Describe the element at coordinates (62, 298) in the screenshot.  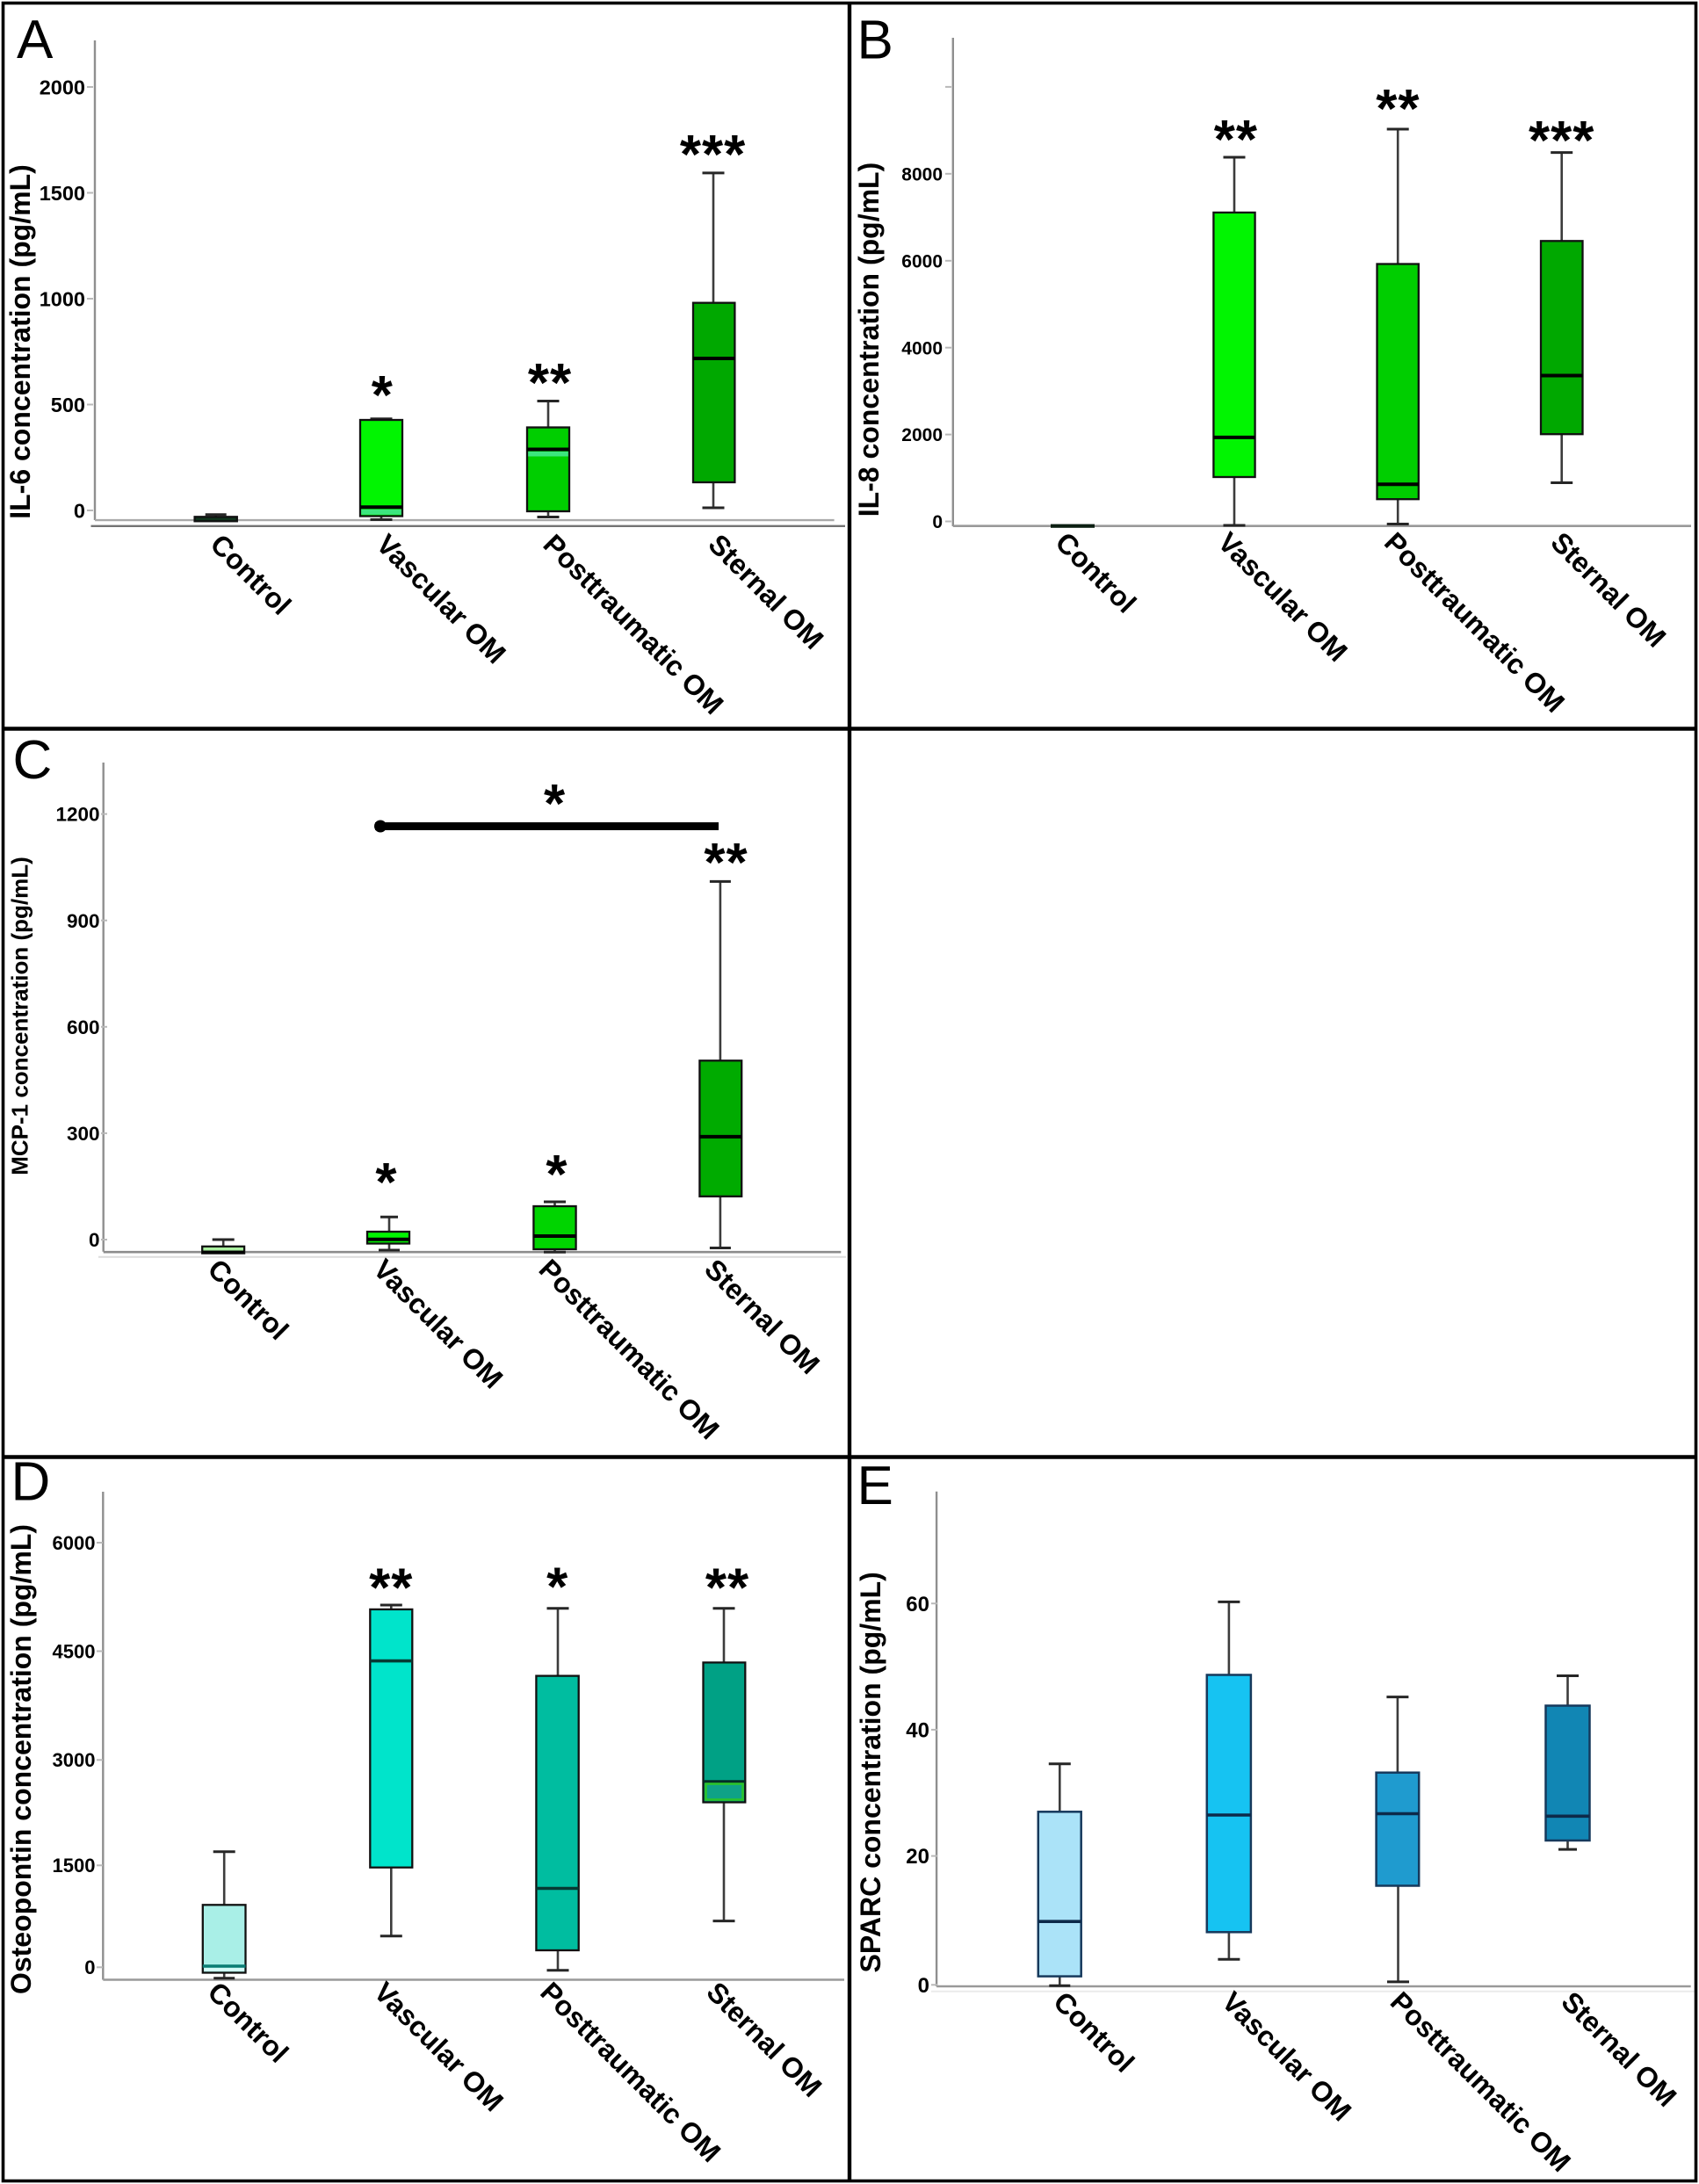
I see `svg-text: 1000` at that location.